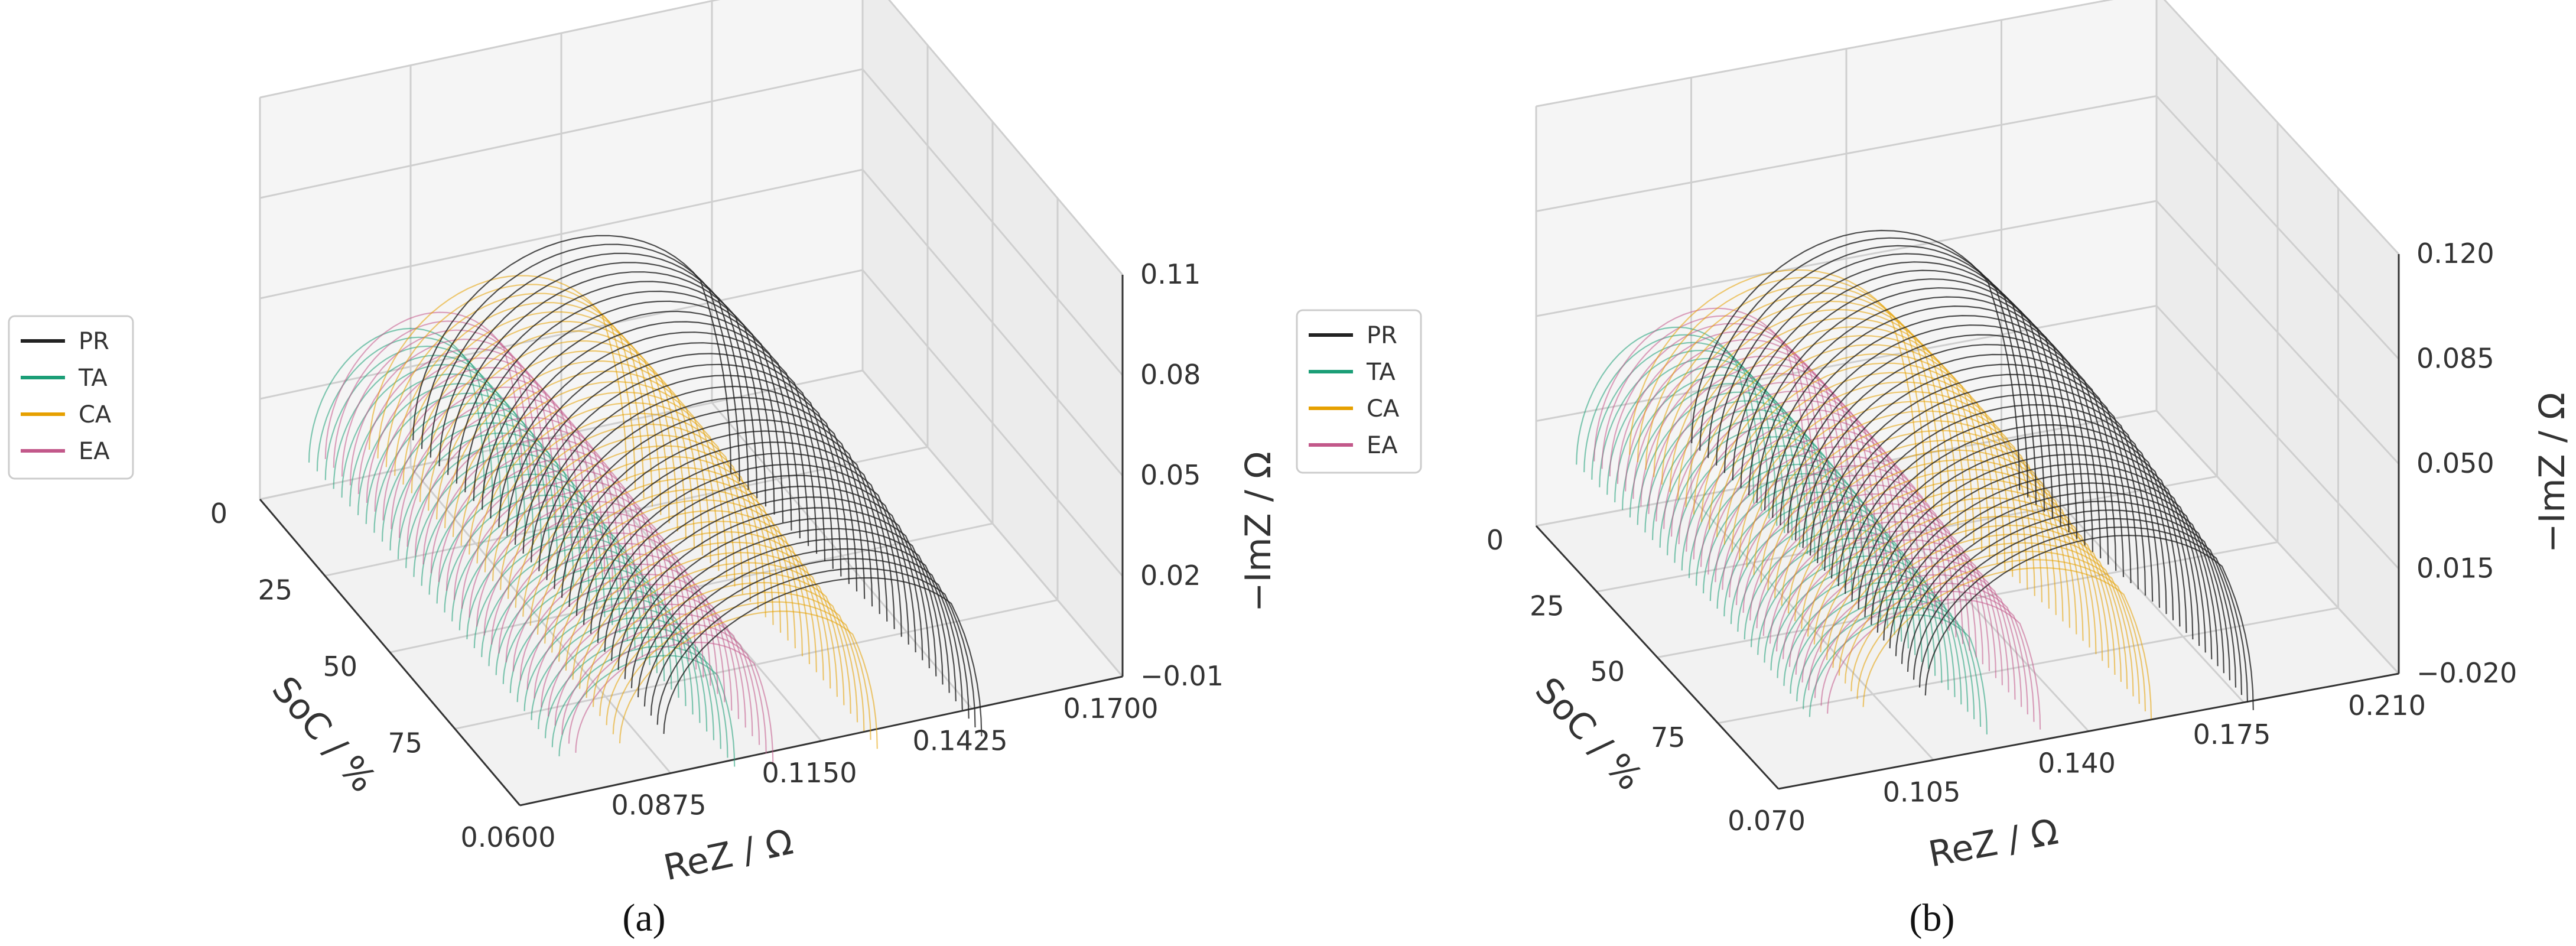  Describe the element at coordinates (2455, 568) in the screenshot. I see `z-tick-label: 0.015` at that location.